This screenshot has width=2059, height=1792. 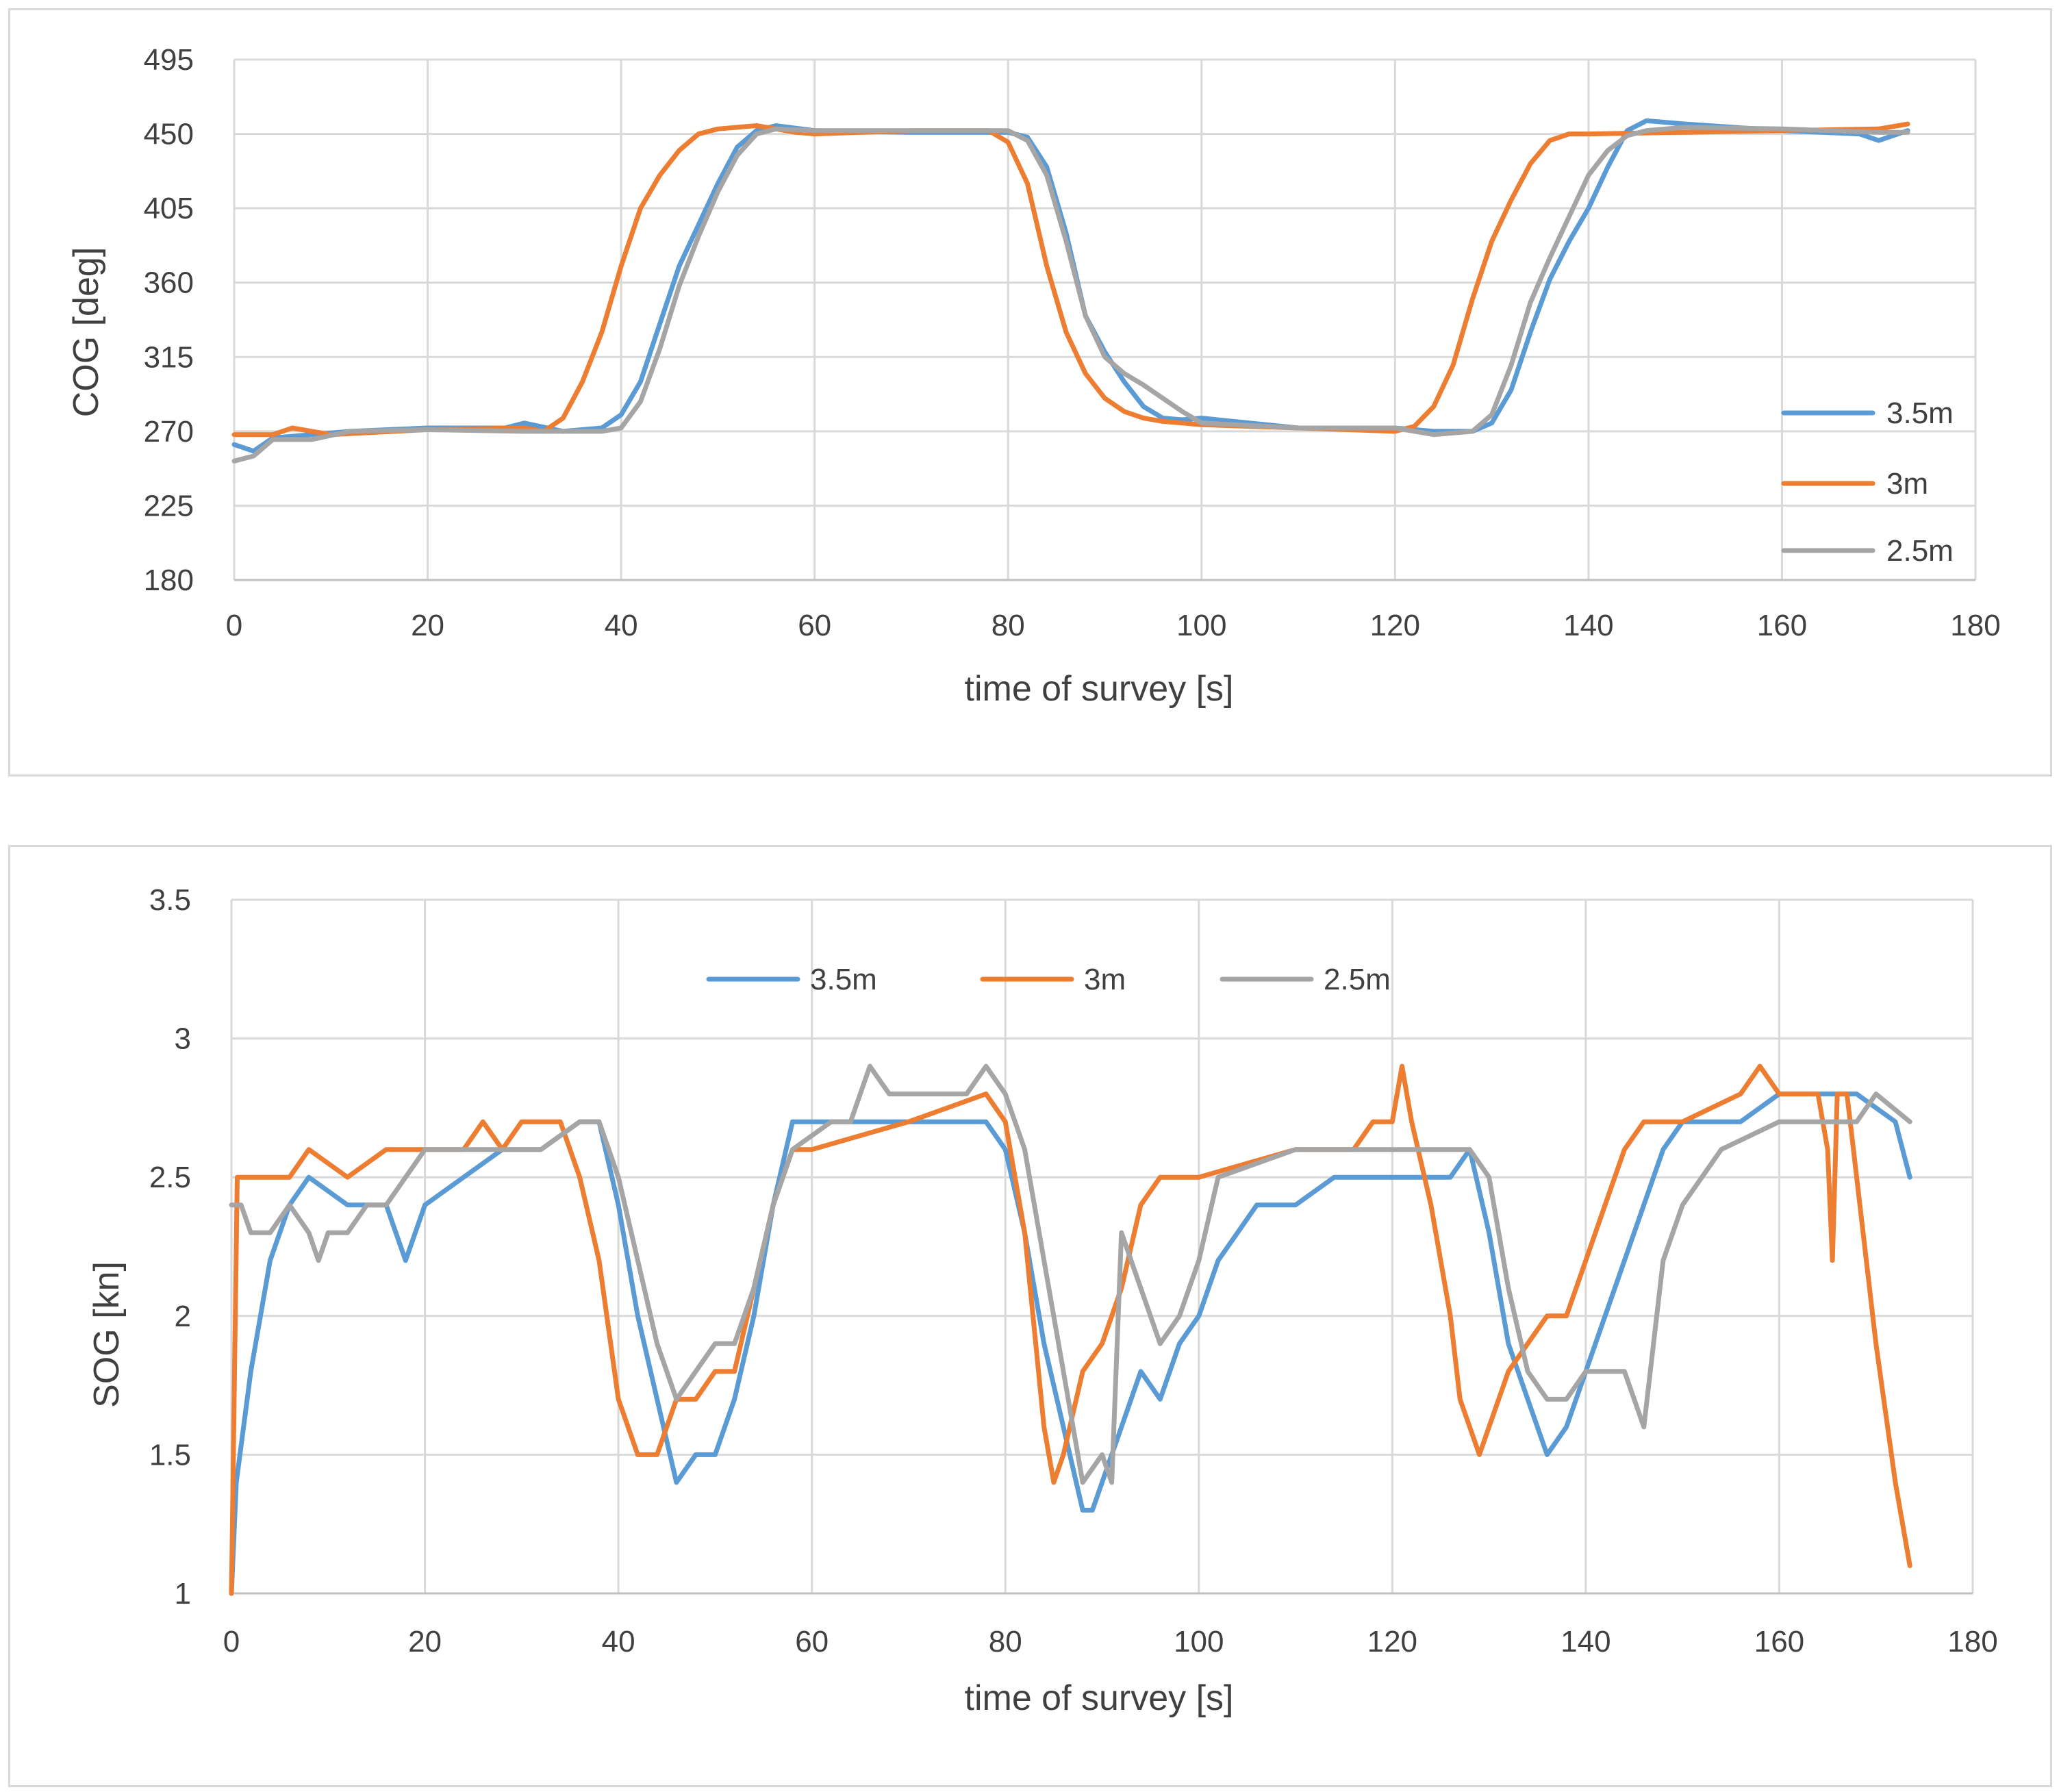 What do you see at coordinates (1048, 979) in the screenshot?
I see `sog-legend: 3.5m 3m 2.5m` at bounding box center [1048, 979].